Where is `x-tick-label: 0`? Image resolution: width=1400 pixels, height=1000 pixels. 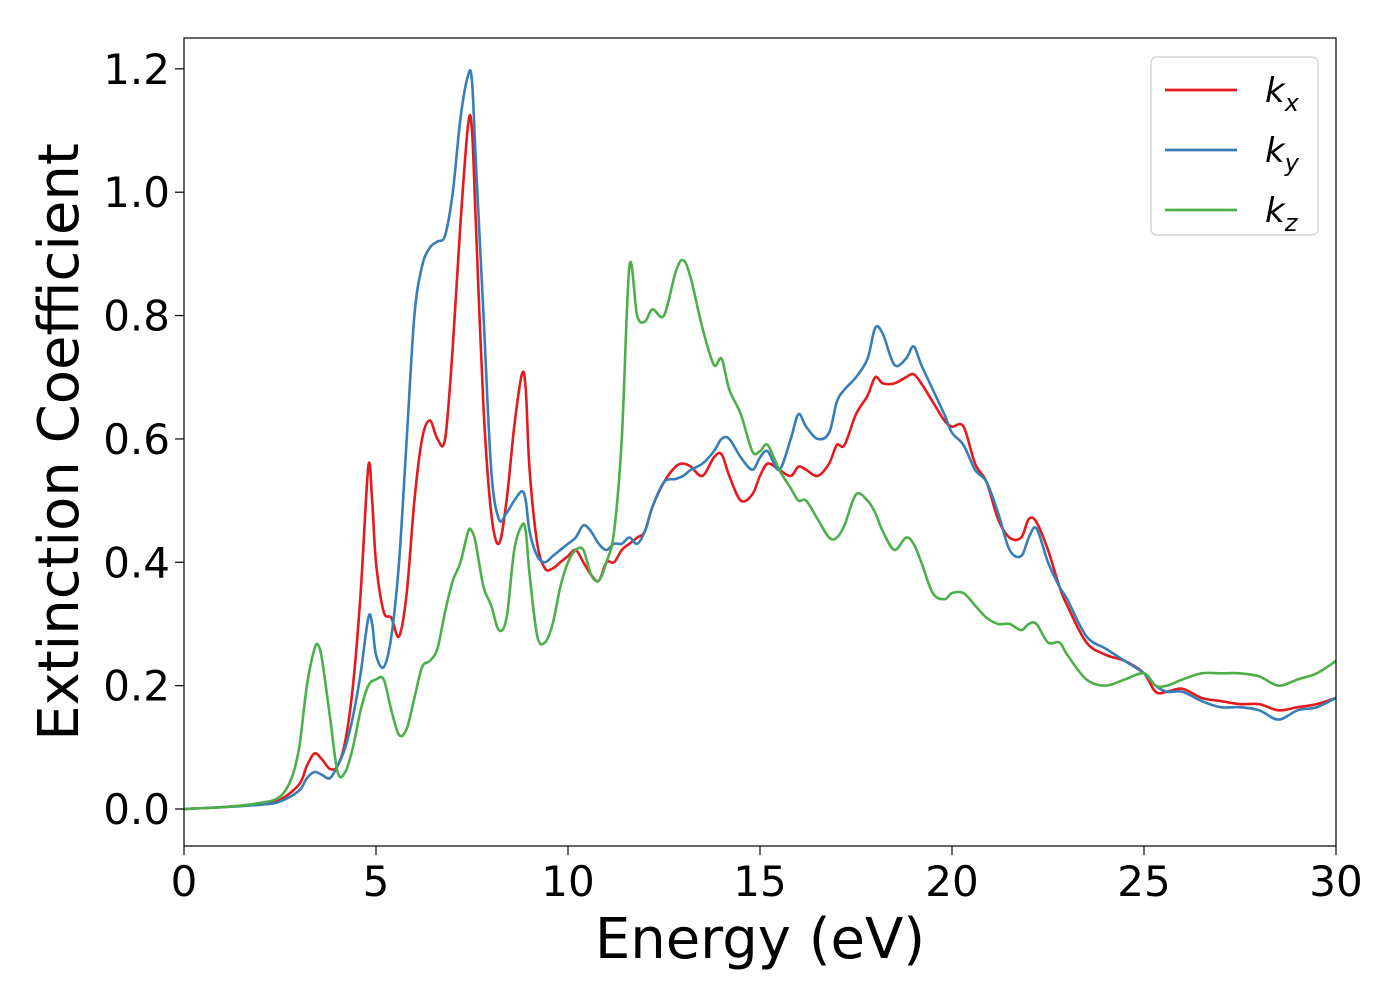
x-tick-label: 0 is located at coordinates (184, 881).